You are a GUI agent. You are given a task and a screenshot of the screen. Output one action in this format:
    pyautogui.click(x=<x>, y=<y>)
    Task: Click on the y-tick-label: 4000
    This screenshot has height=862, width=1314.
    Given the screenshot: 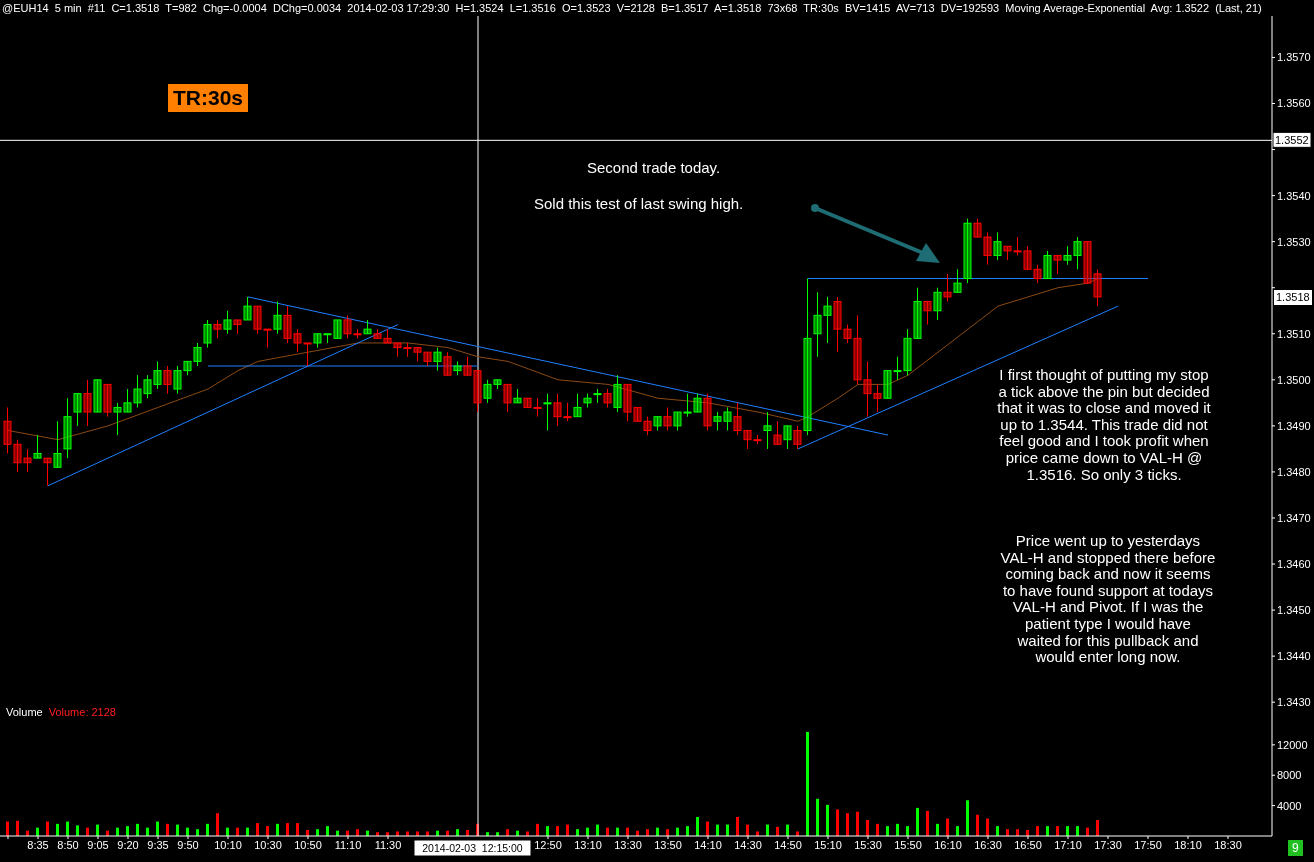 What is the action you would take?
    pyautogui.click(x=1289, y=805)
    